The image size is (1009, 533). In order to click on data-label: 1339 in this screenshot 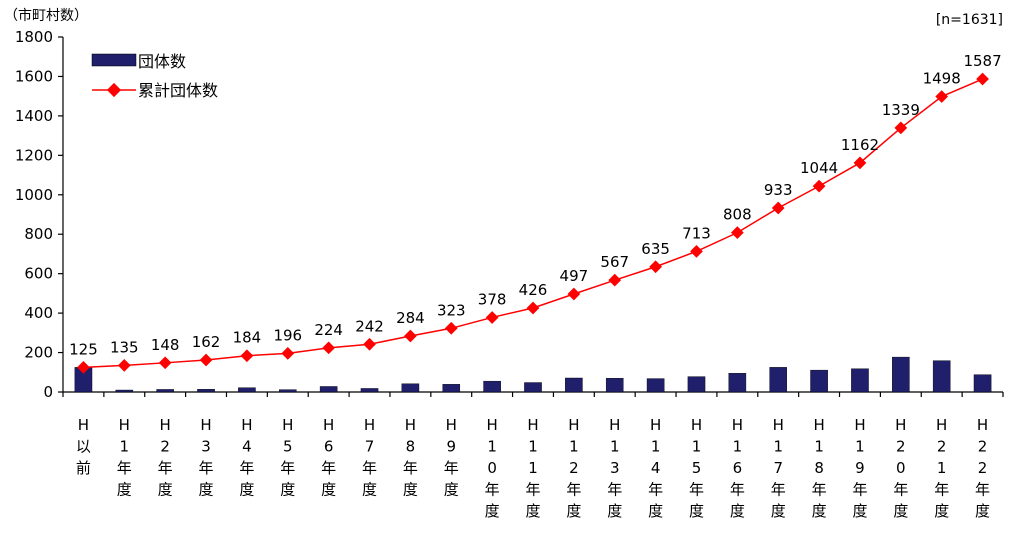, I will do `click(901, 110)`.